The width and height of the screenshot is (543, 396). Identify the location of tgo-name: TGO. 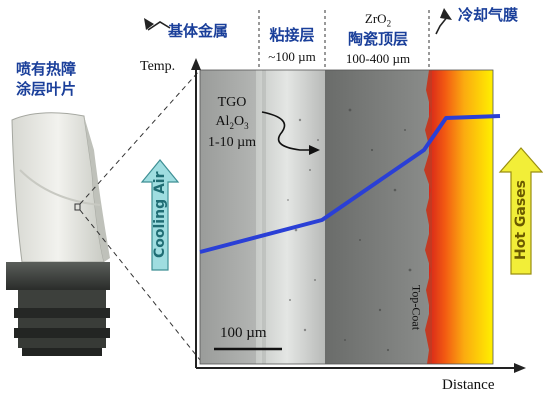
(232, 102).